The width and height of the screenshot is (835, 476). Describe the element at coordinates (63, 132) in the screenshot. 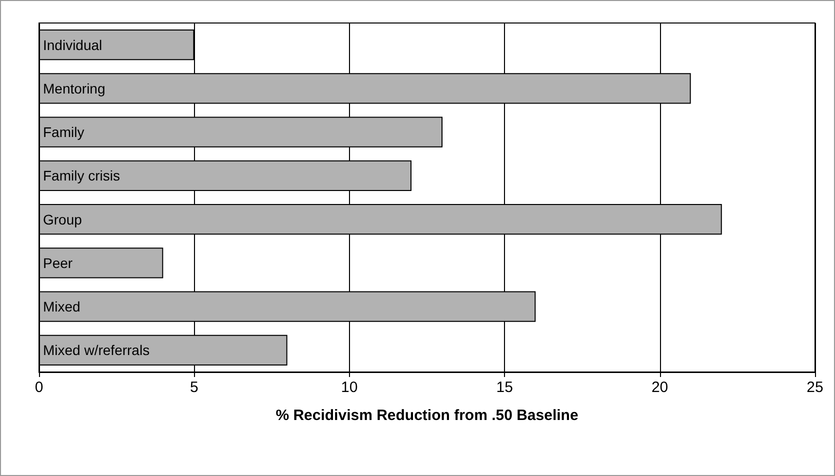

I see `y-tick-label: Family` at that location.